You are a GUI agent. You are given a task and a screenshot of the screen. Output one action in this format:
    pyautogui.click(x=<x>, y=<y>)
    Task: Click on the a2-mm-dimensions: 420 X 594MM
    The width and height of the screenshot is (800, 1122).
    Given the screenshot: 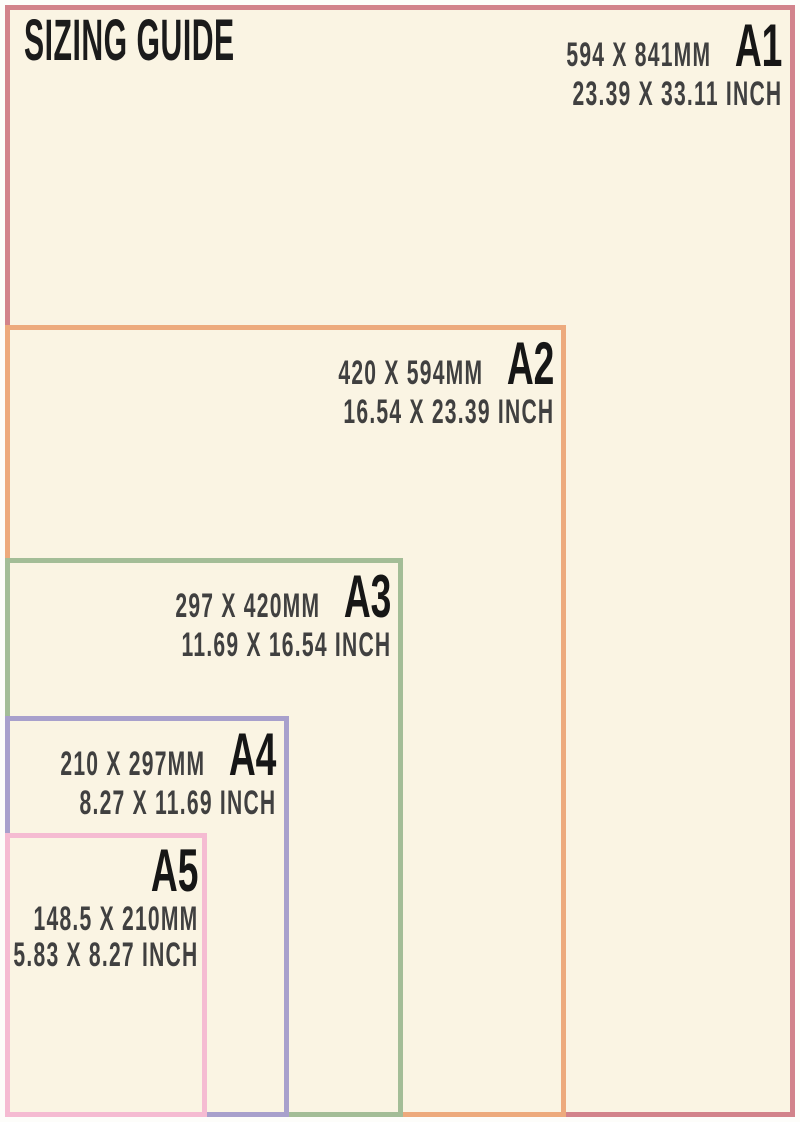 What is the action you would take?
    pyautogui.click(x=410, y=373)
    